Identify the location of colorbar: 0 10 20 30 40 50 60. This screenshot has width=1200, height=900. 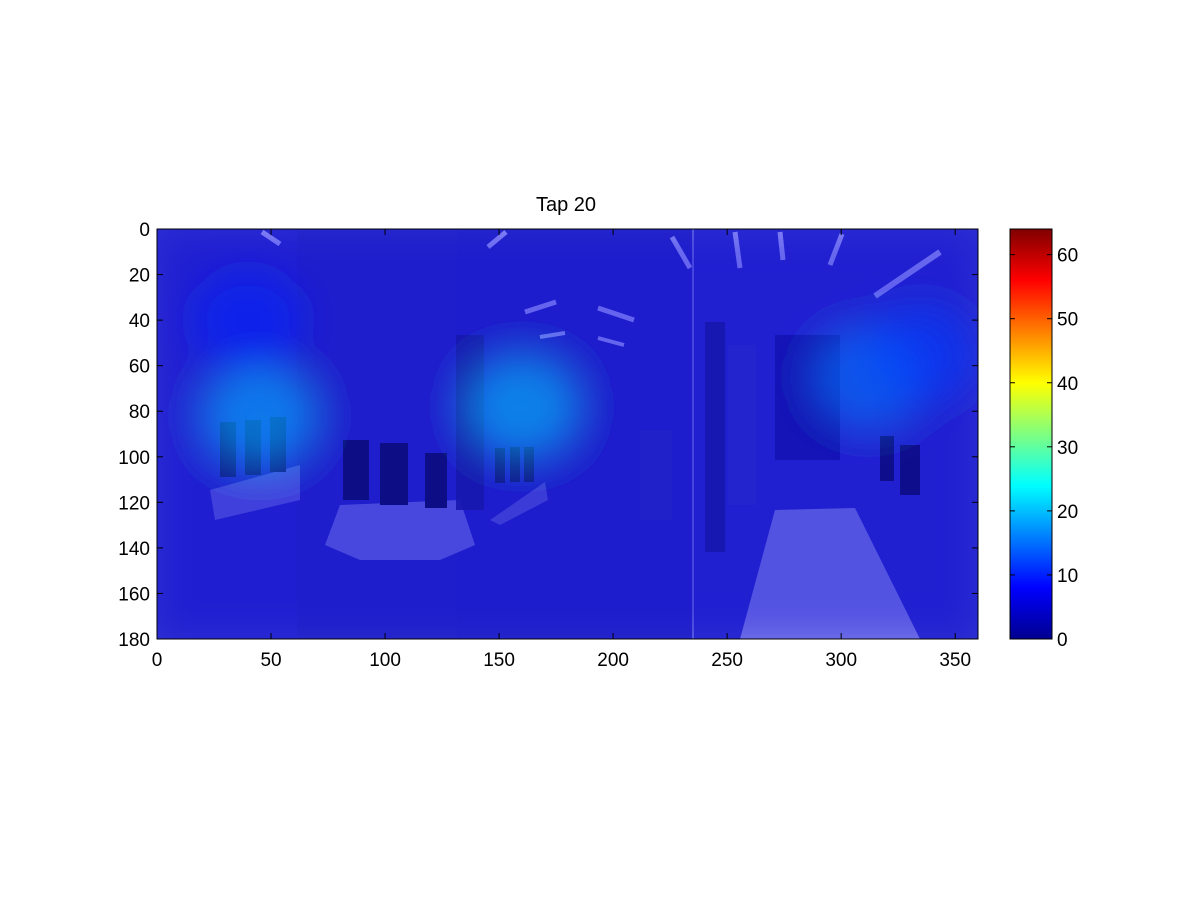
(1043, 439).